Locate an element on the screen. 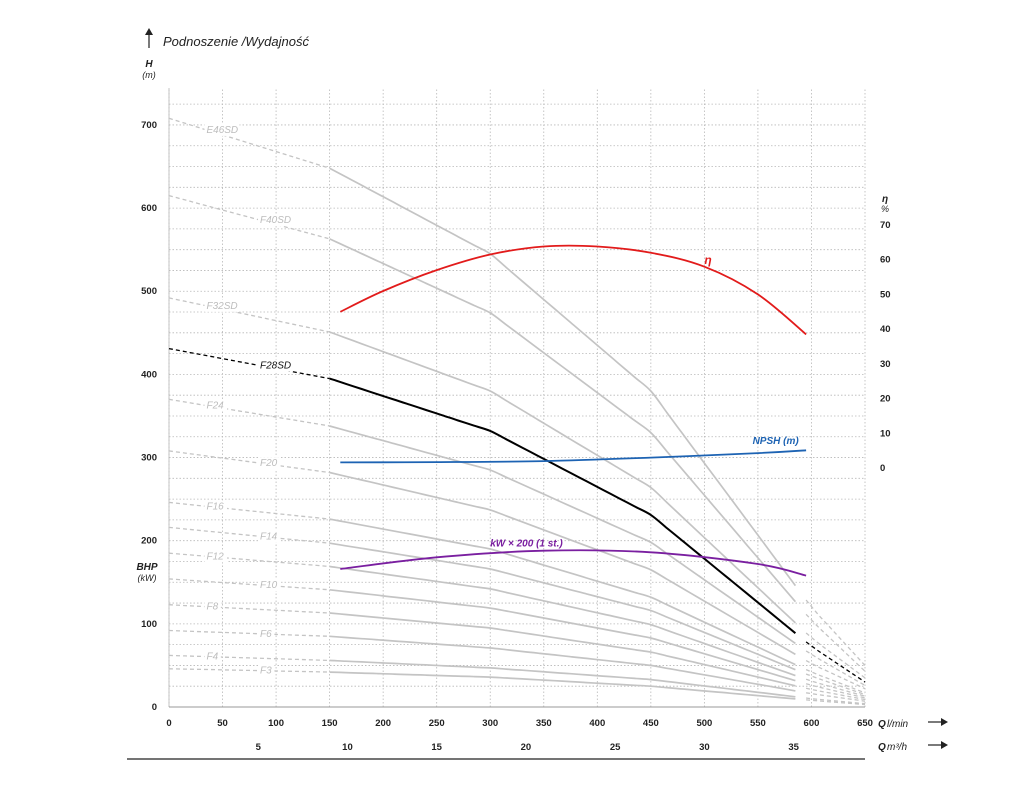 Image resolution: width=1024 pixels, height=786 pixels. x-tick-label: 550 is located at coordinates (758, 723).